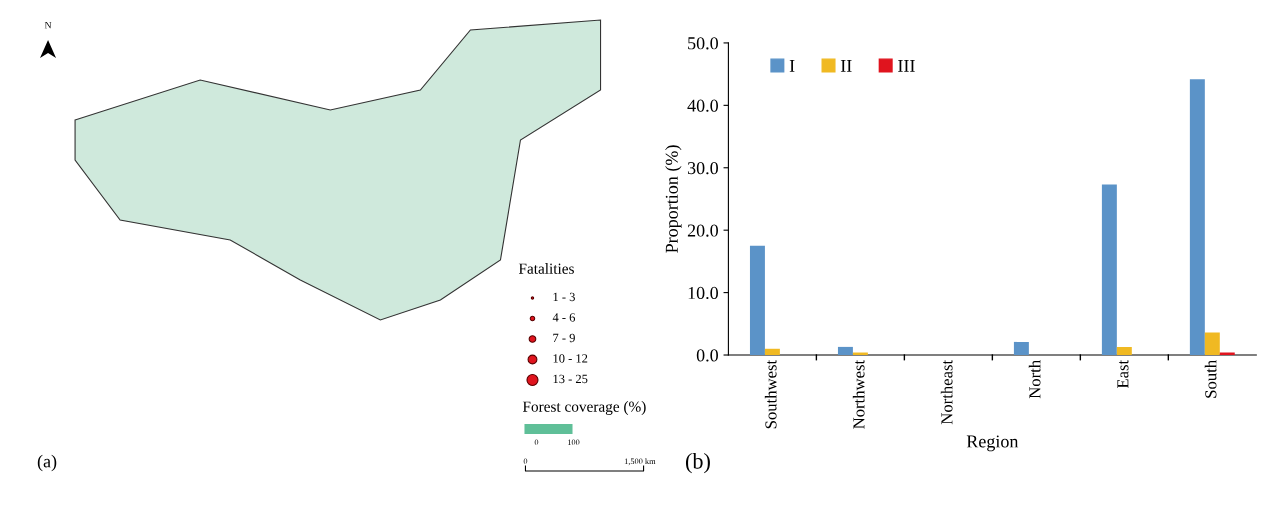  Describe the element at coordinates (48, 25) in the screenshot. I see `text: N` at that location.